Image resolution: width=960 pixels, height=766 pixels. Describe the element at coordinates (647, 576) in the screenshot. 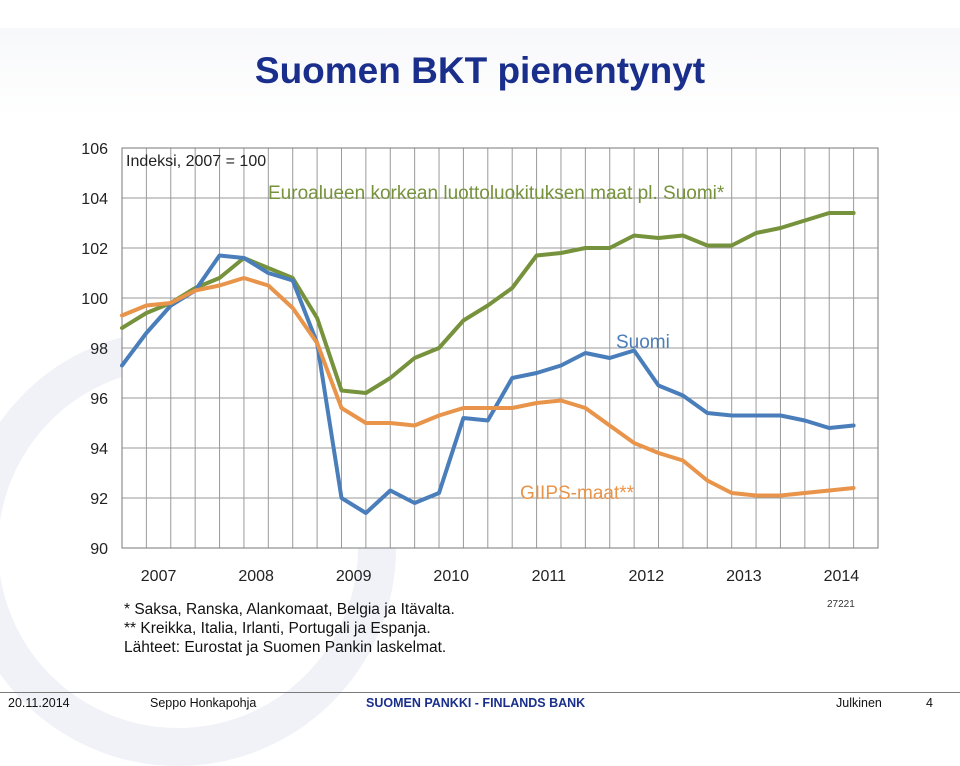

I see `x-tick-label: 2012` at that location.